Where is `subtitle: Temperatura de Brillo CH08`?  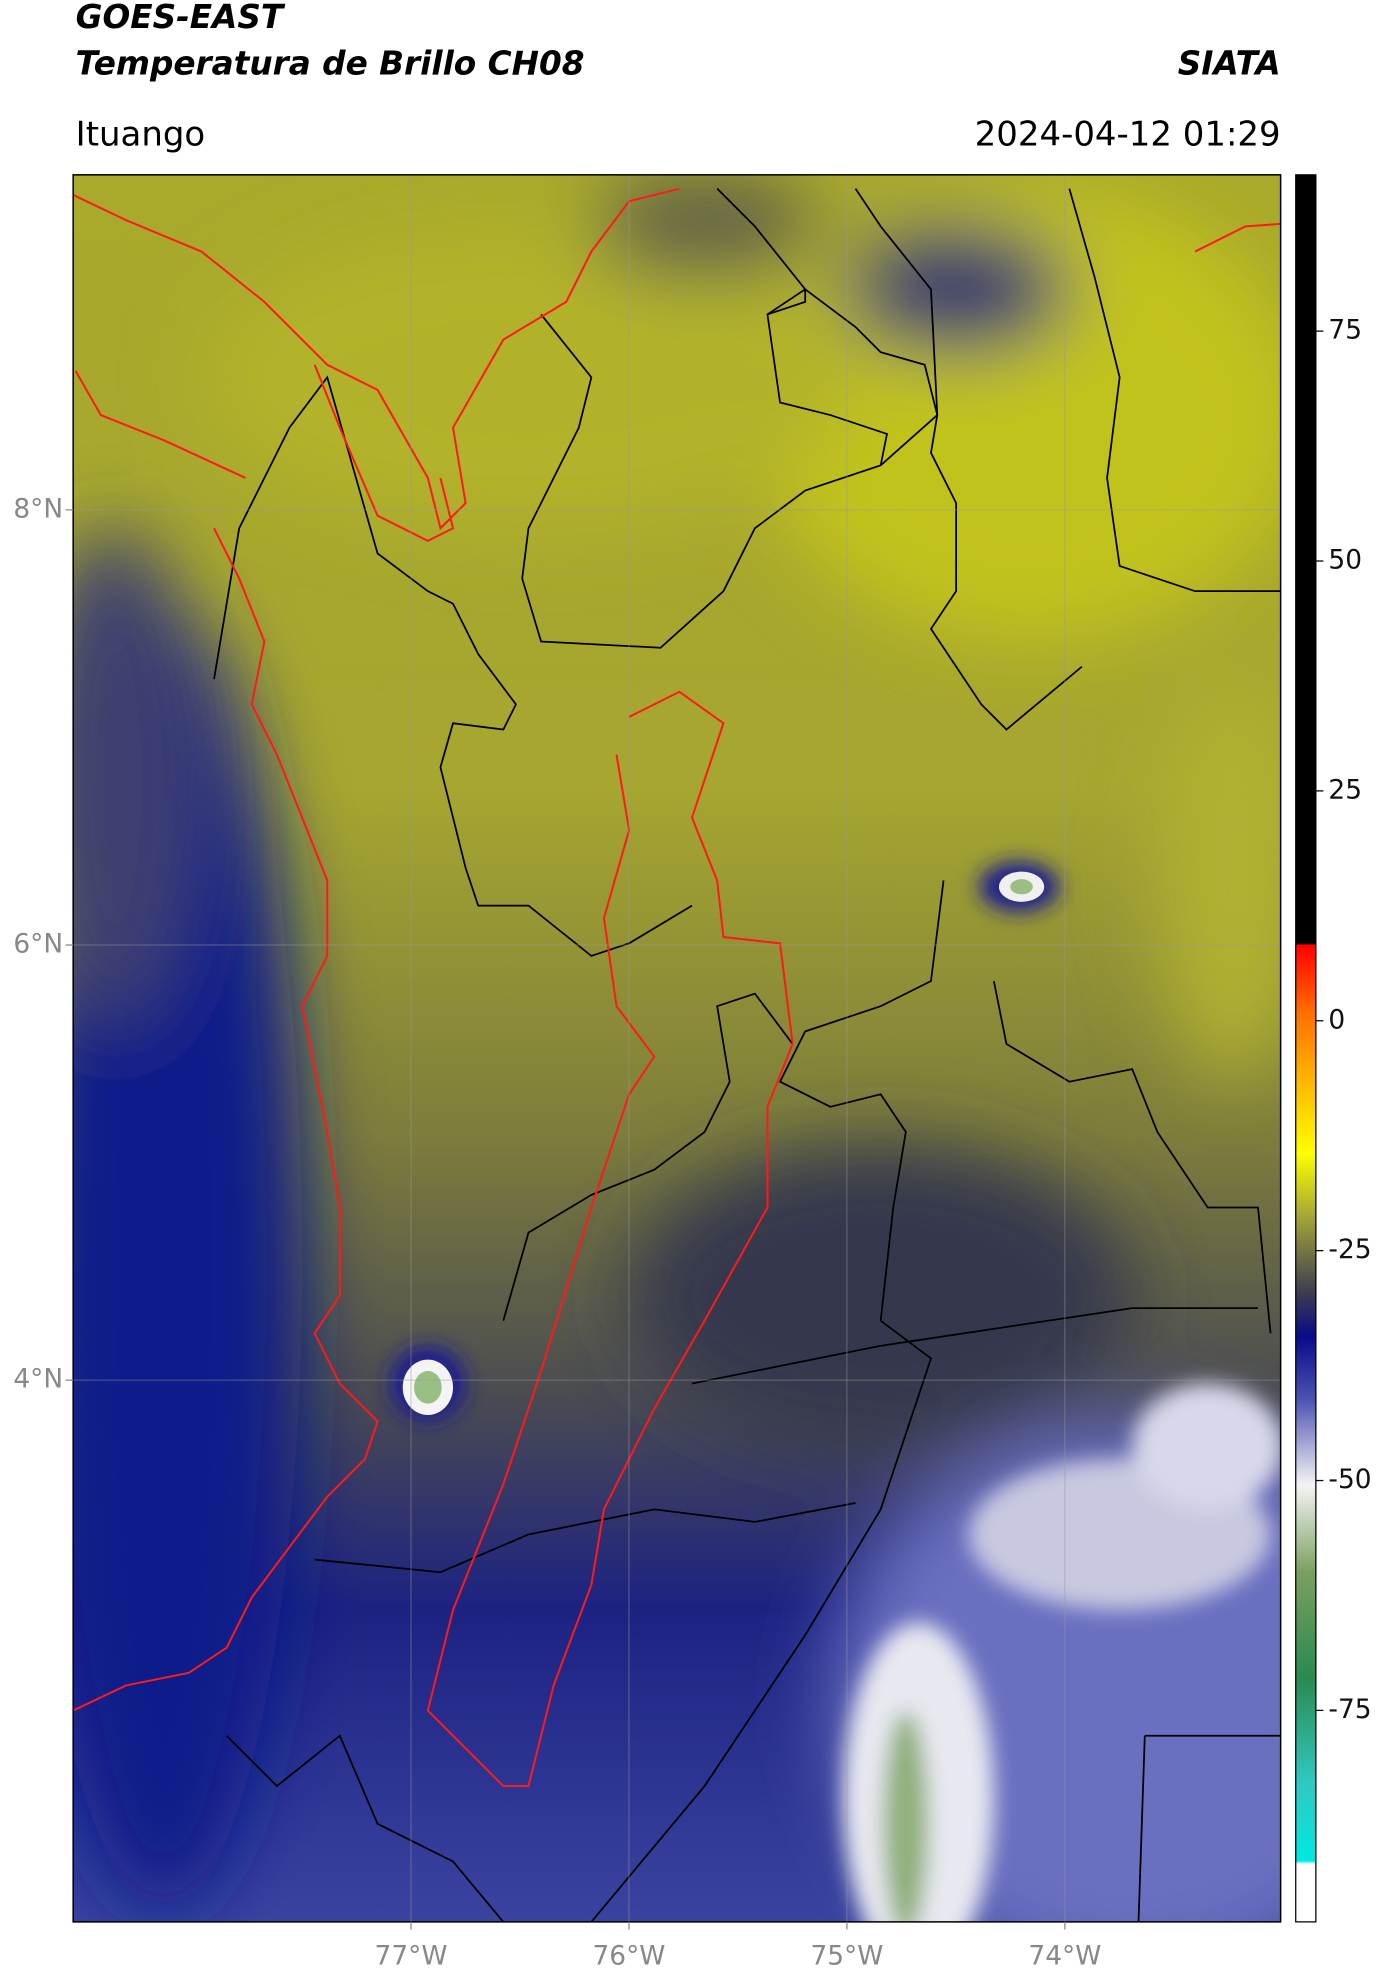 subtitle: Temperatura de Brillo CH08 is located at coordinates (330, 63).